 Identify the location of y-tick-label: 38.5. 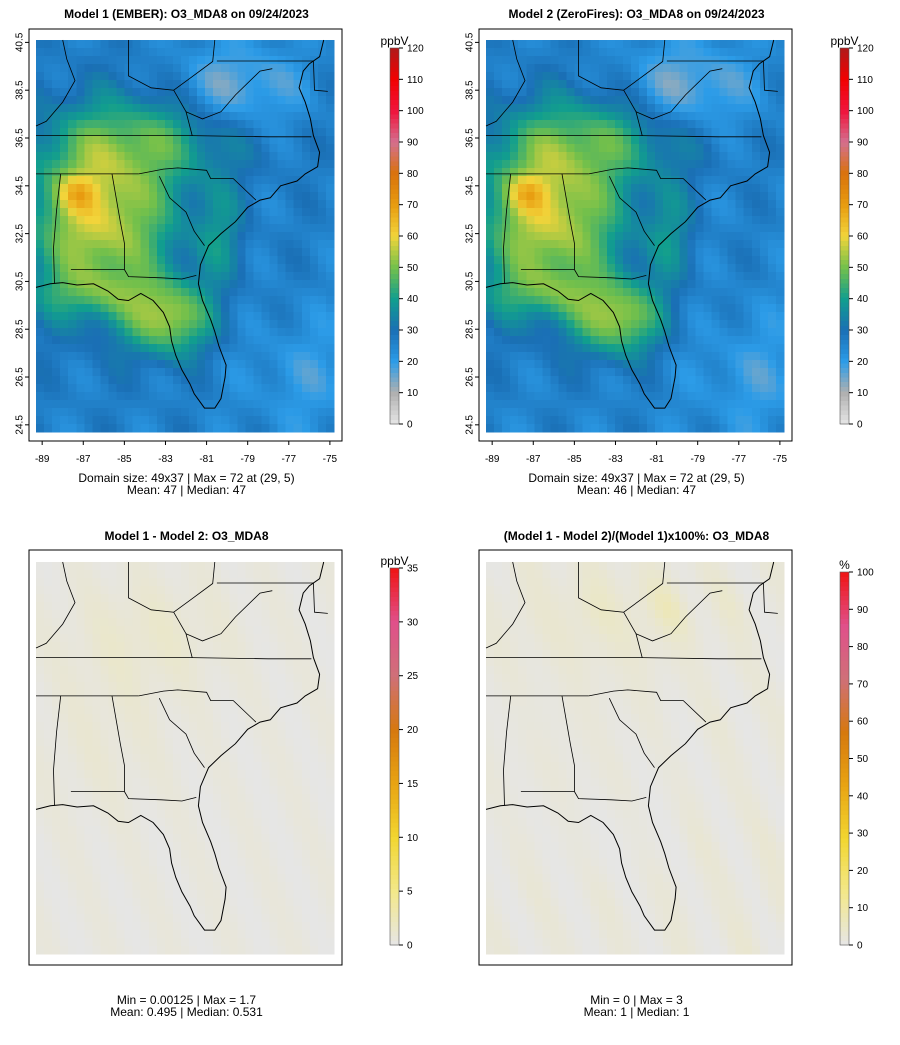
(20, 90).